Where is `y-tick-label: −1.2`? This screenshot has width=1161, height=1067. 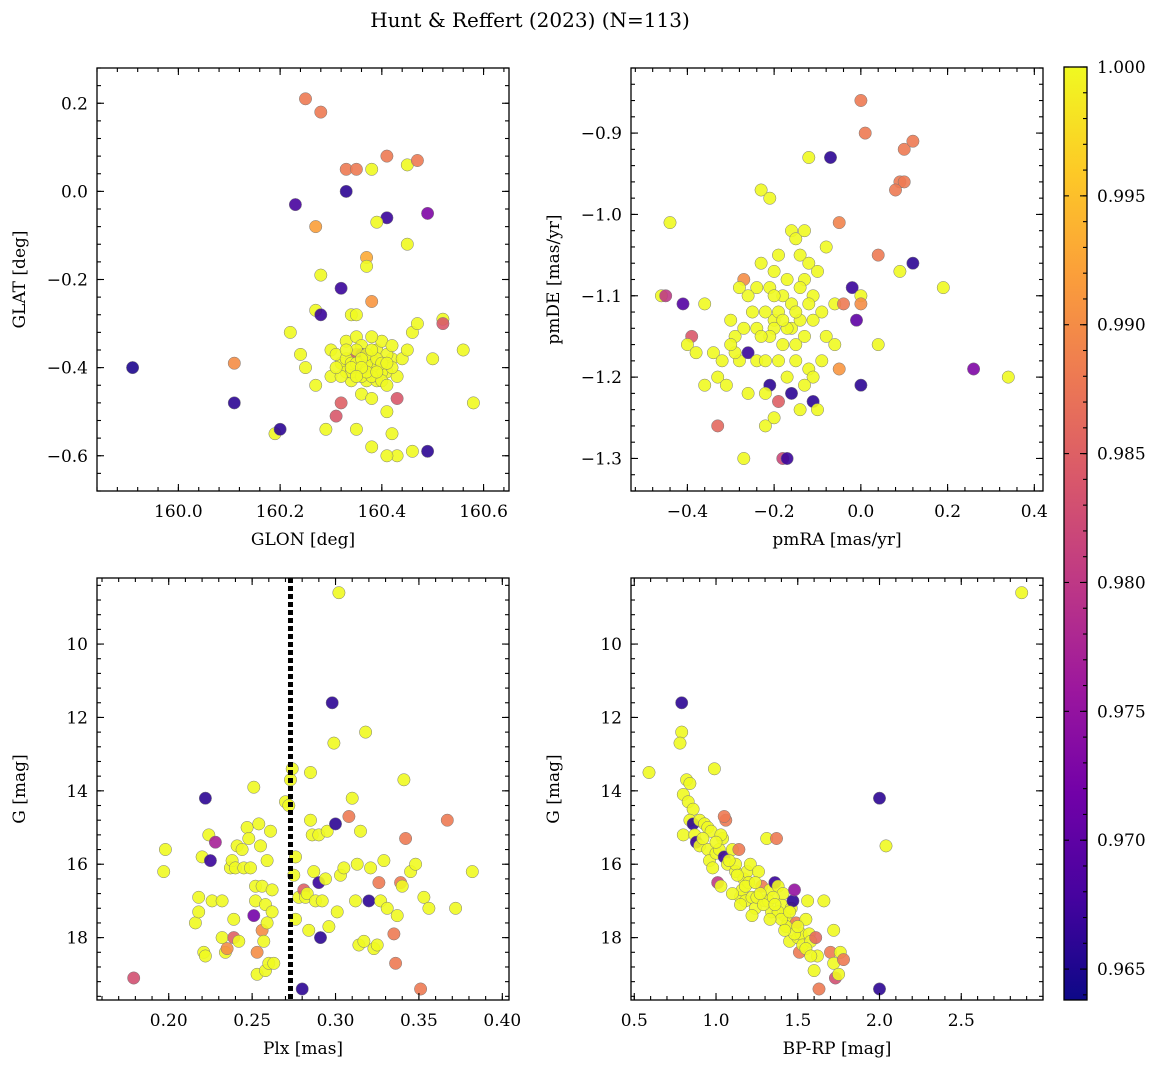
y-tick-label: −1.2 is located at coordinates (601, 378).